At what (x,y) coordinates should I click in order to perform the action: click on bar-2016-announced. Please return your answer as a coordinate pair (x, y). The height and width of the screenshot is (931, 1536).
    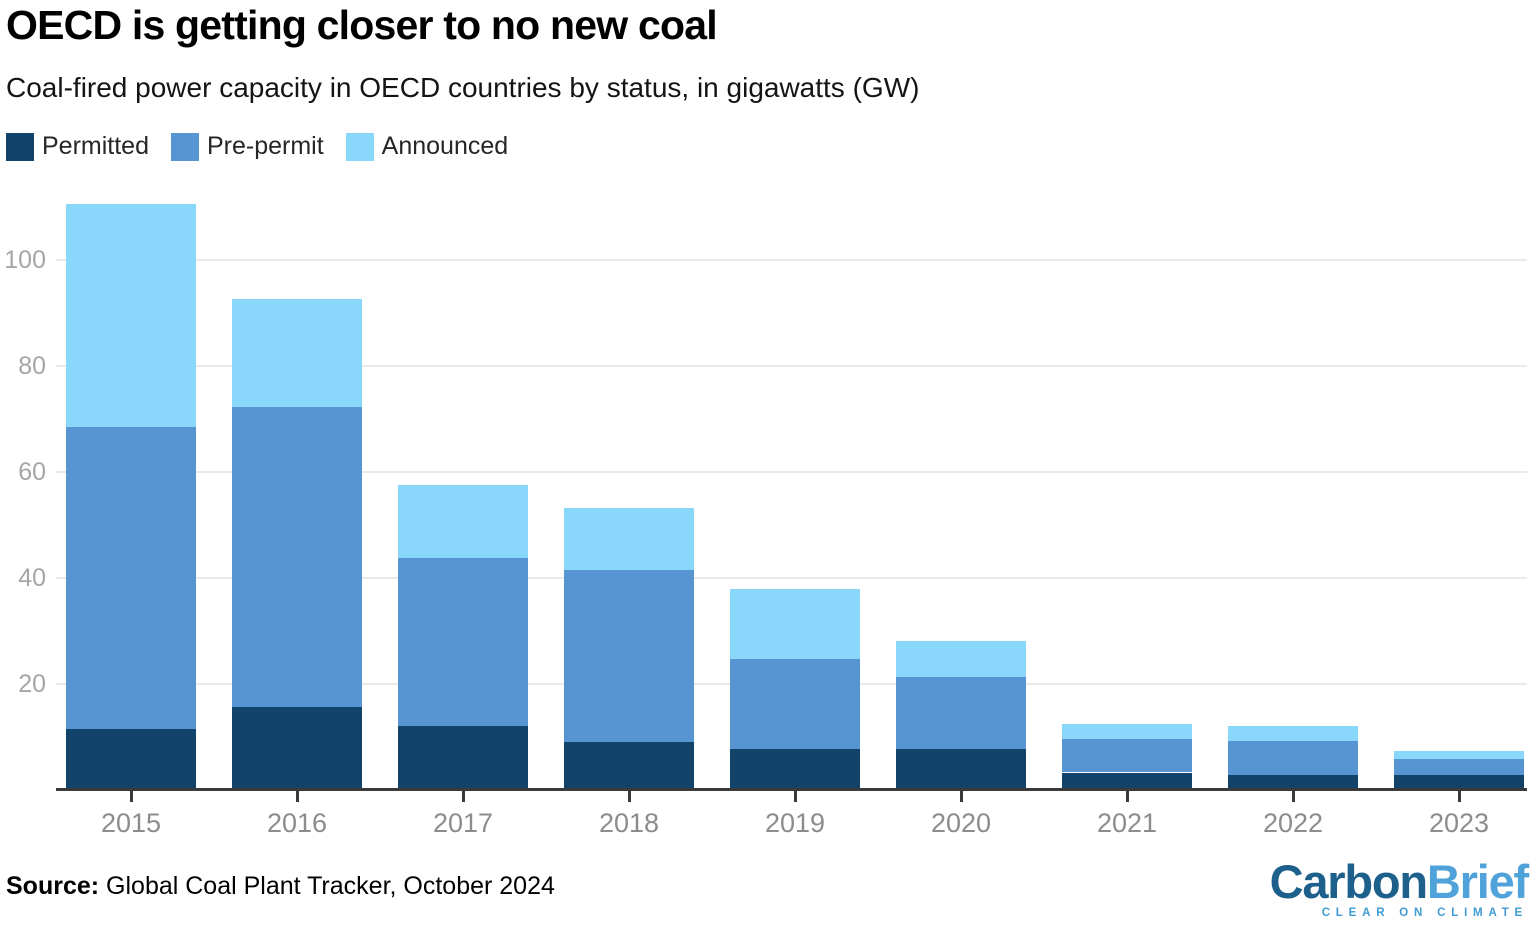
    Looking at the image, I should click on (297, 353).